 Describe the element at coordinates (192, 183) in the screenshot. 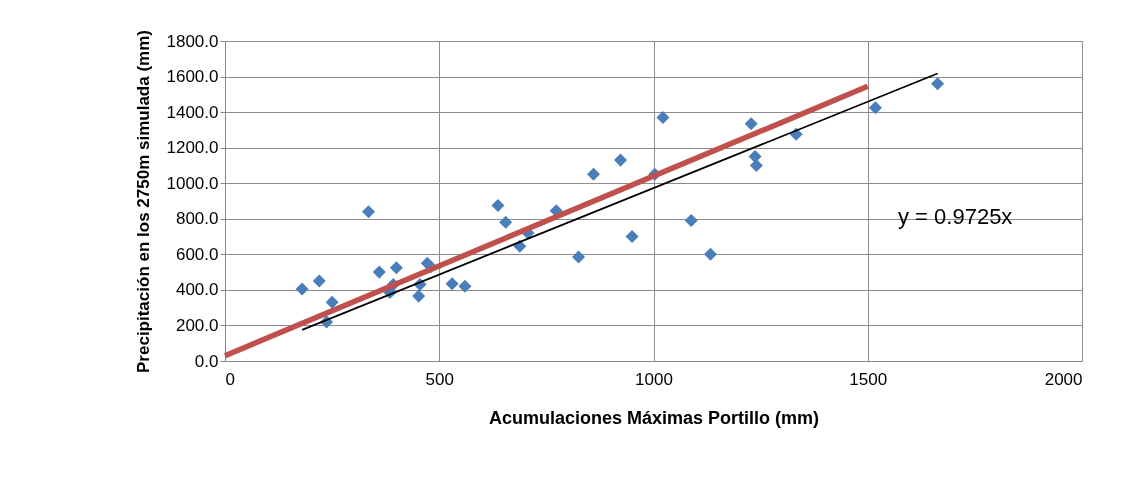

I see `y-tick-label: 1000.0` at that location.